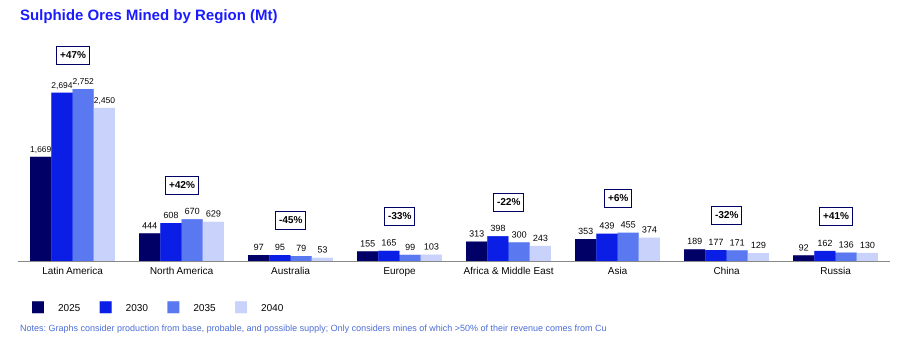  What do you see at coordinates (540, 237) in the screenshot?
I see `data-label: 243` at bounding box center [540, 237].